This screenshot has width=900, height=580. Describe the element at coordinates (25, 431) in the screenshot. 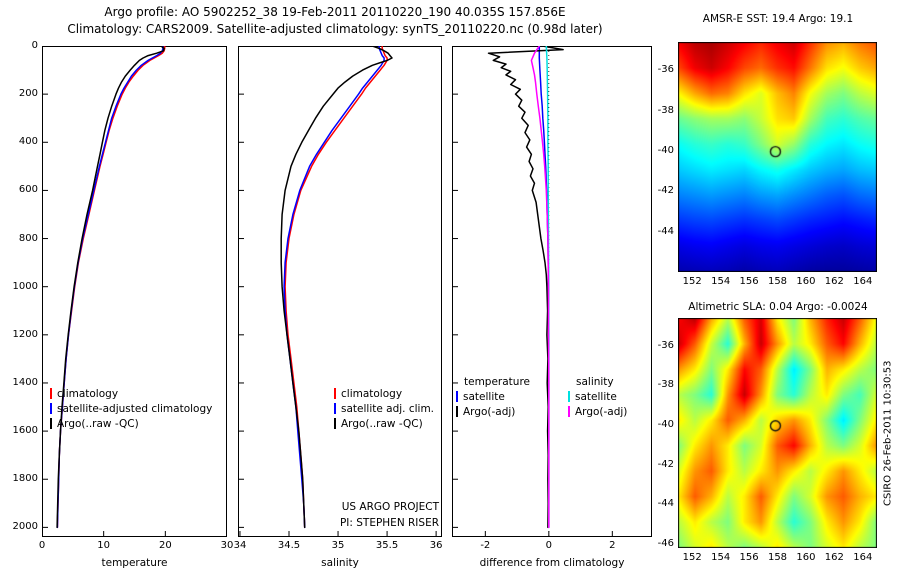

I see `tick-label: 1600` at that location.